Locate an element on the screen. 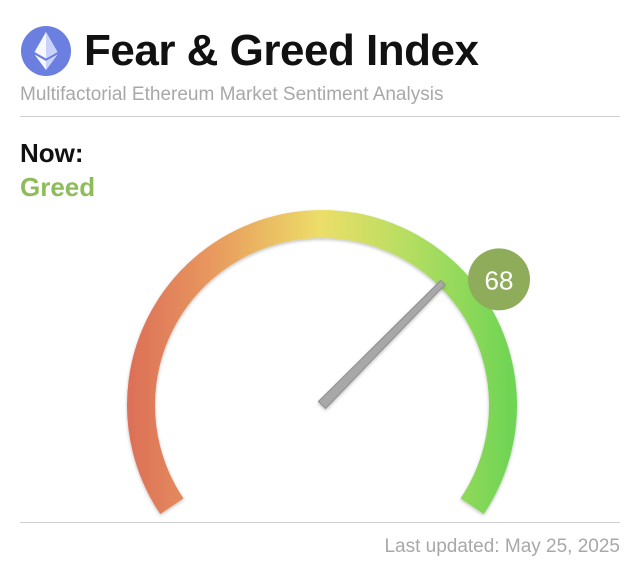 This screenshot has width=640, height=570. last-updated: Last updated: May 25, 2025 is located at coordinates (502, 546).